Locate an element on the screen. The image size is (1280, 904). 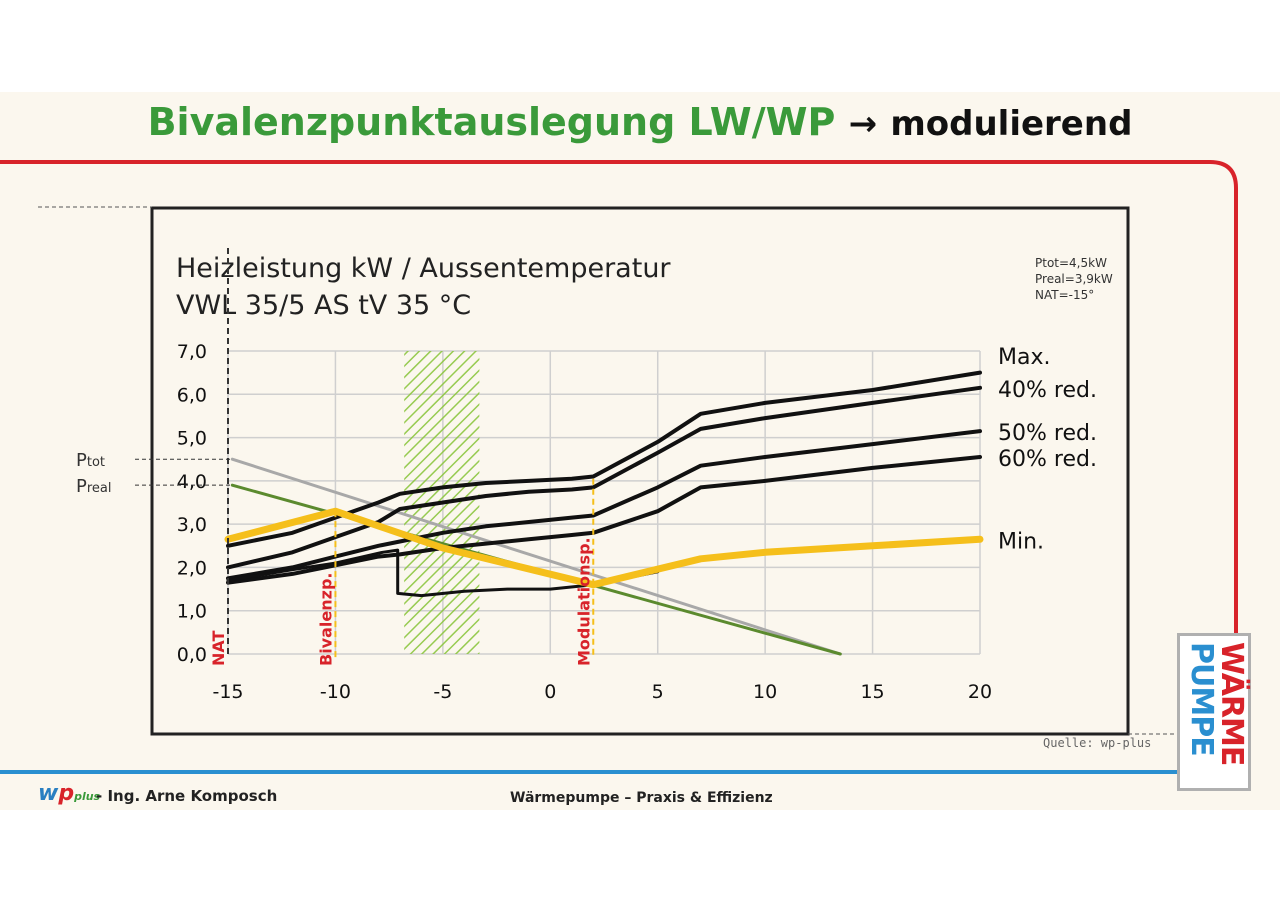
info-line: Ptot=4,5kW is located at coordinates (1071, 263).